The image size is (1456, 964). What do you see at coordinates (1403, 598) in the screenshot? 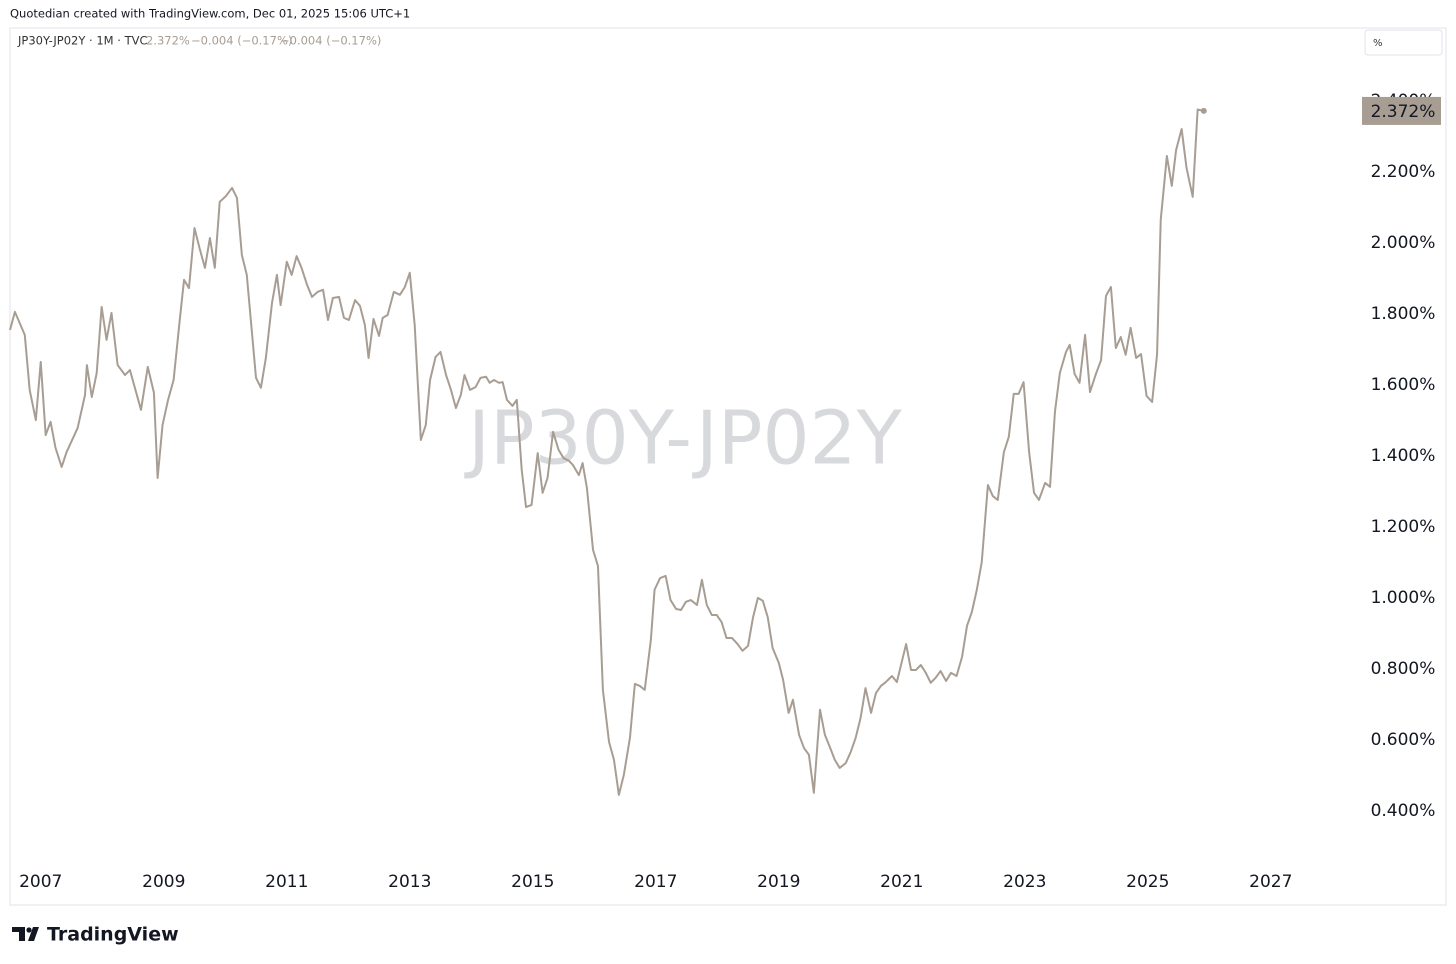
I see `y-tick-label: 1.000%` at bounding box center [1403, 598].